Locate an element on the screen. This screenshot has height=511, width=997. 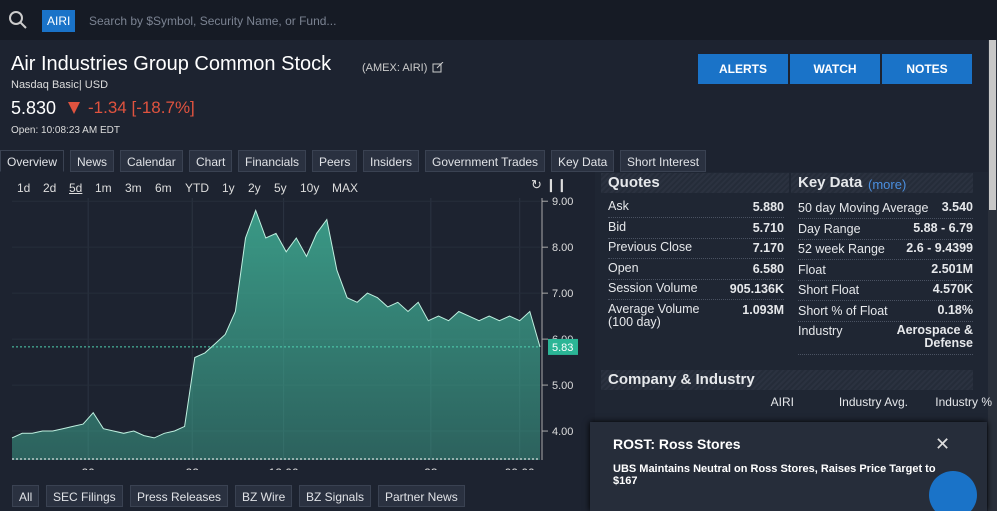
x-tick-label: 09:00 is located at coordinates (520, 468).